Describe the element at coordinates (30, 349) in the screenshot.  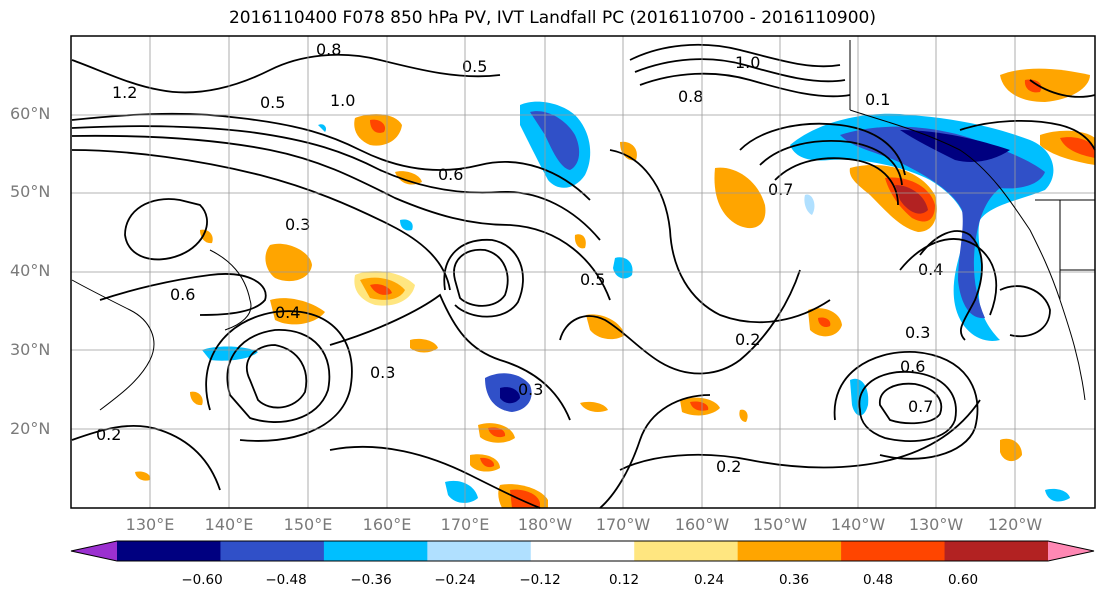
I see `lat-label: 30°N` at that location.